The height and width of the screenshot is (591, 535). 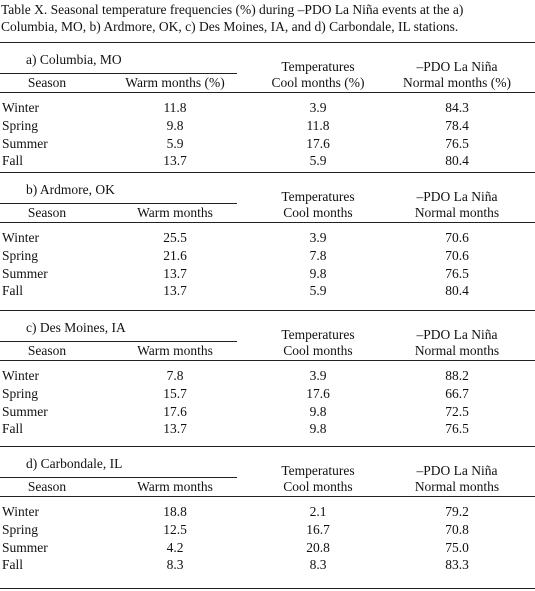 What do you see at coordinates (175, 255) in the screenshot?
I see `value-cell: 21.6` at bounding box center [175, 255].